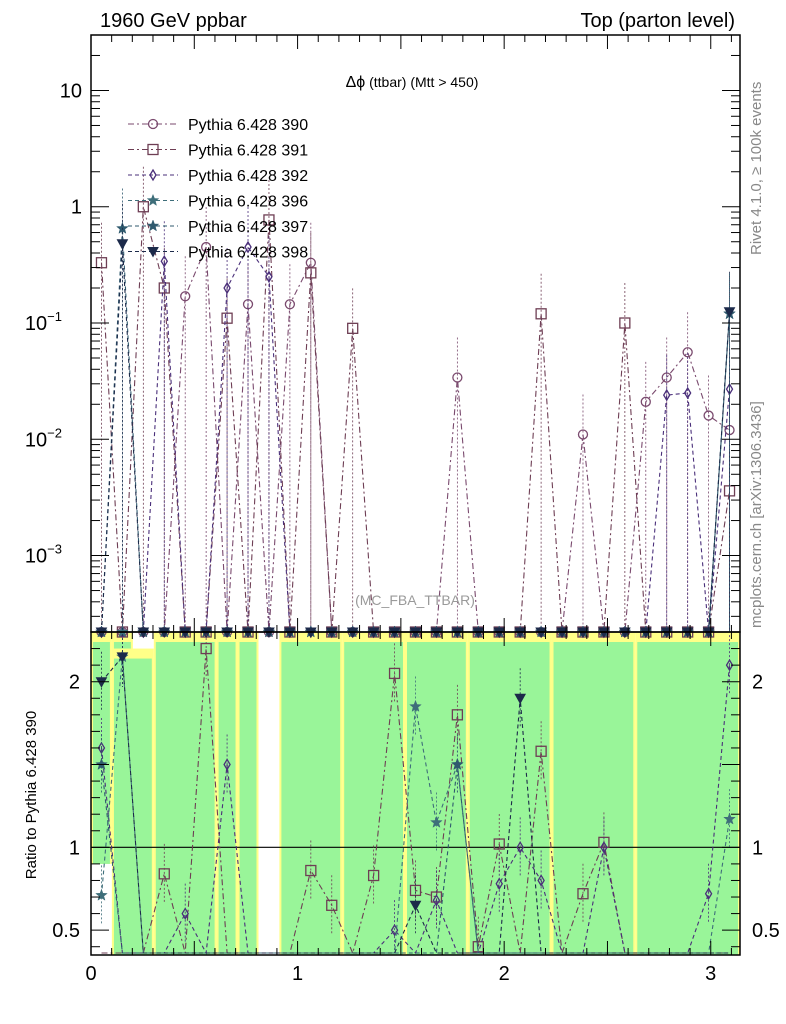 The width and height of the screenshot is (786, 1024). What do you see at coordinates (54, 549) in the screenshot?
I see `y-tick-exponent: −3` at bounding box center [54, 549].